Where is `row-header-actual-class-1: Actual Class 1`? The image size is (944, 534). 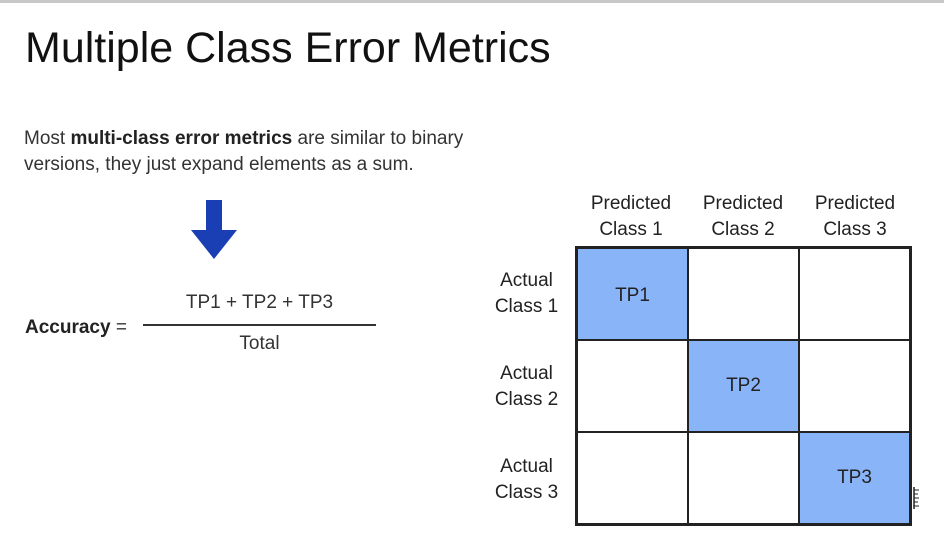
row-header-actual-class-1: Actual Class 1 is located at coordinates (526, 294).